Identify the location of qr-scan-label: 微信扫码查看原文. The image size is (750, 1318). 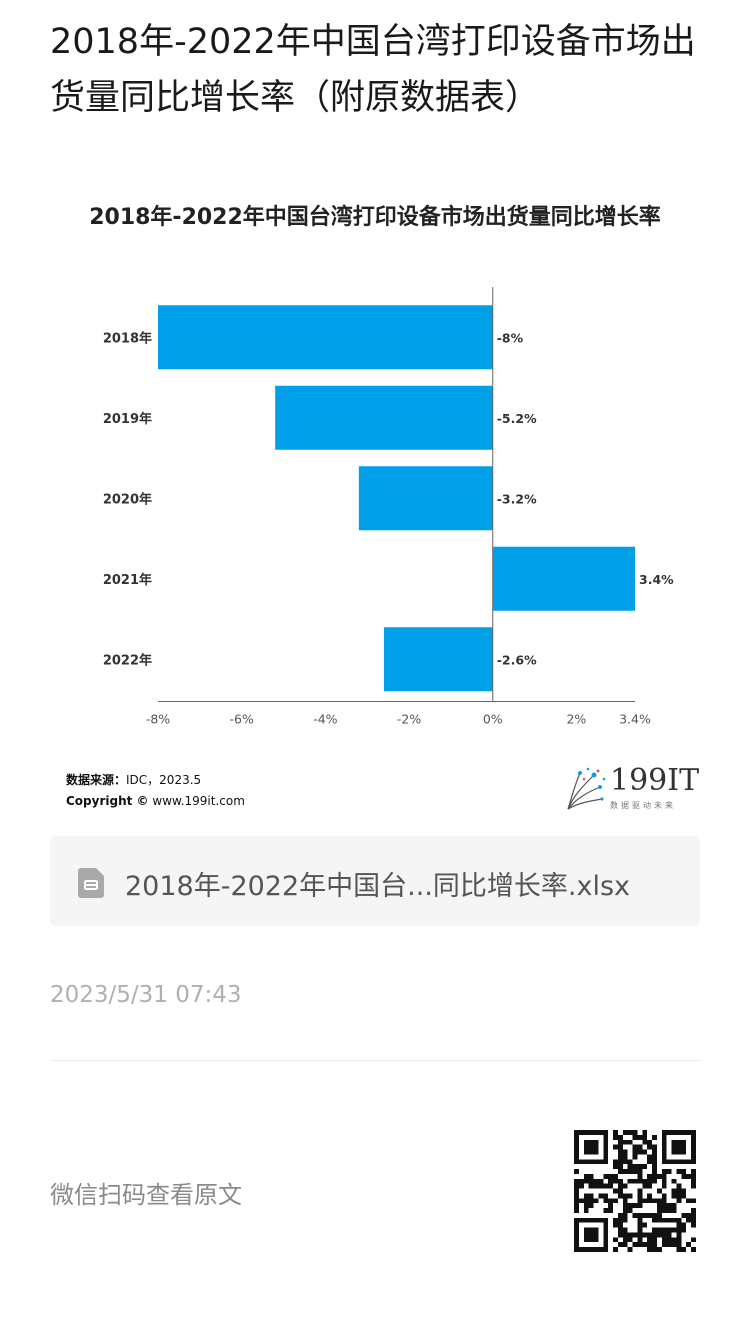
(146, 1195).